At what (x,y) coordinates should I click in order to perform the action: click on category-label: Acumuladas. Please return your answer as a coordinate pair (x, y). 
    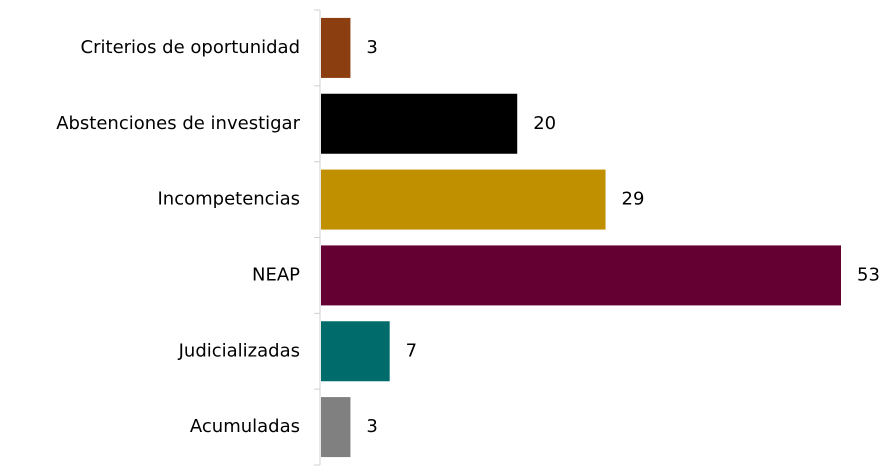
    Looking at the image, I should click on (245, 426).